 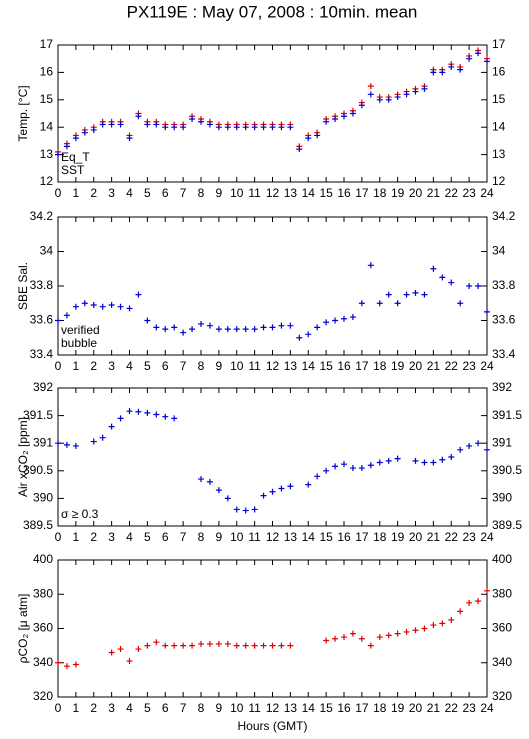 What do you see at coordinates (47, 72) in the screenshot?
I see `y-tick-label: 16` at bounding box center [47, 72].